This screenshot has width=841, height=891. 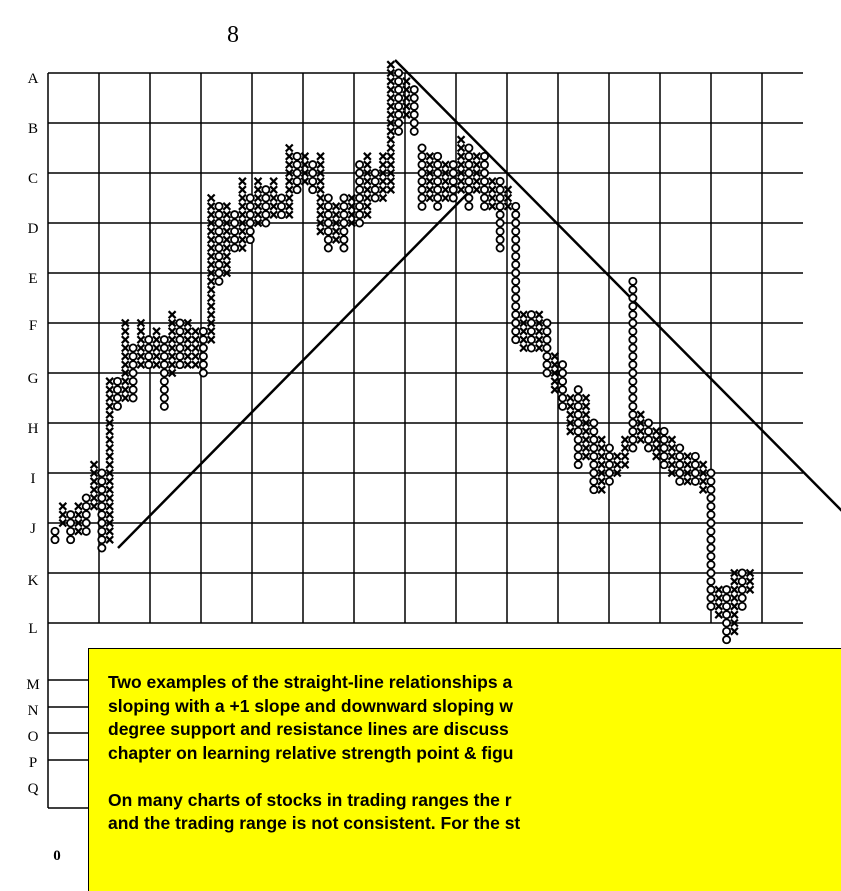 What do you see at coordinates (33, 529) in the screenshot?
I see `row-label: J` at bounding box center [33, 529].